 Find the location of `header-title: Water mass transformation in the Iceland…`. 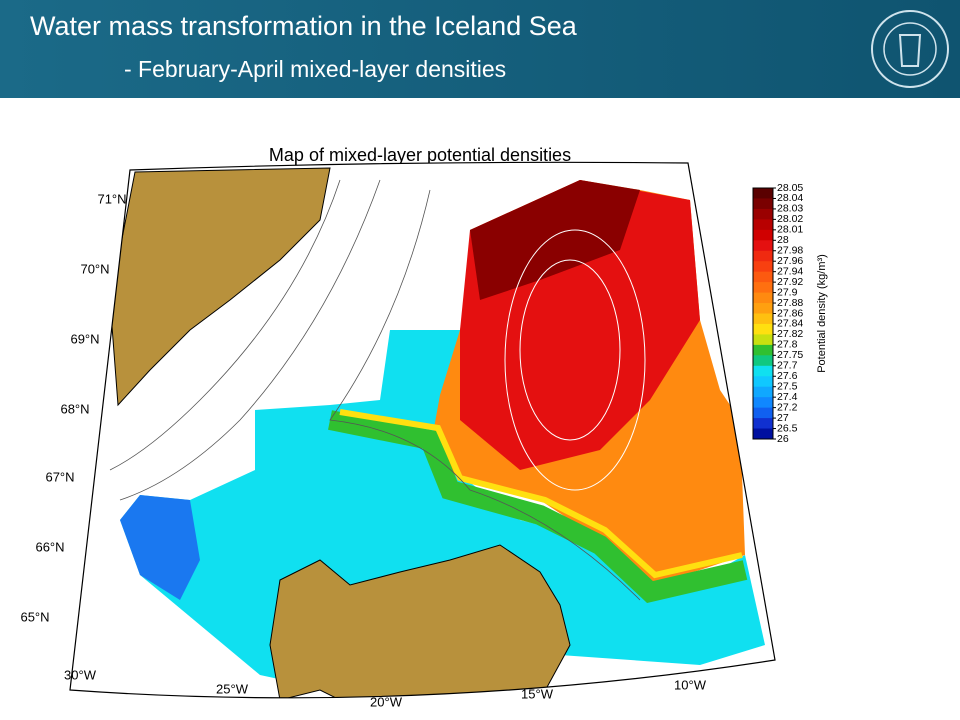

header-title: Water mass transformation in the Iceland… is located at coordinates (304, 26).